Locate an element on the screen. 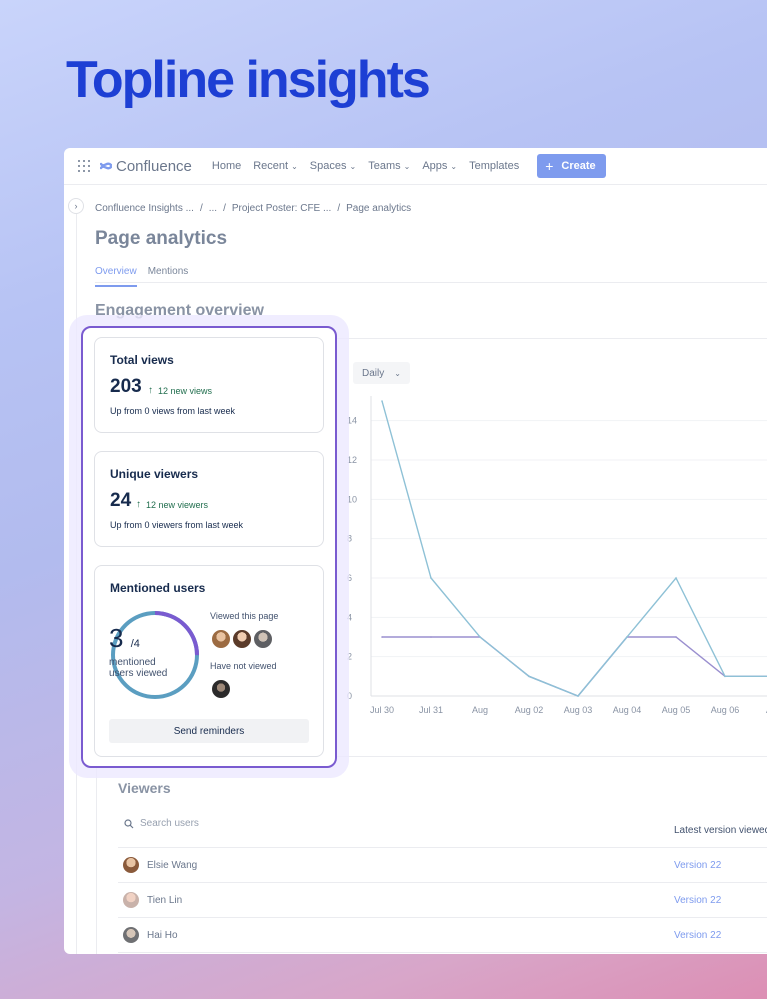  arrow-up-icon: ↑ is located at coordinates (138, 504).